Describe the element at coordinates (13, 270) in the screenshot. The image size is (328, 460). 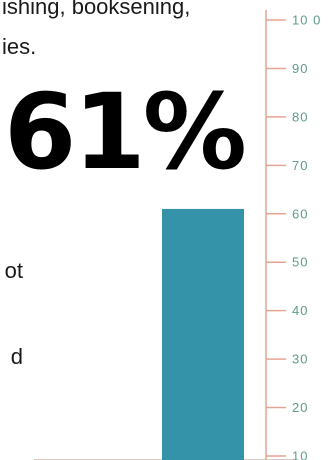
I see `body-text-fragment: ot` at that location.